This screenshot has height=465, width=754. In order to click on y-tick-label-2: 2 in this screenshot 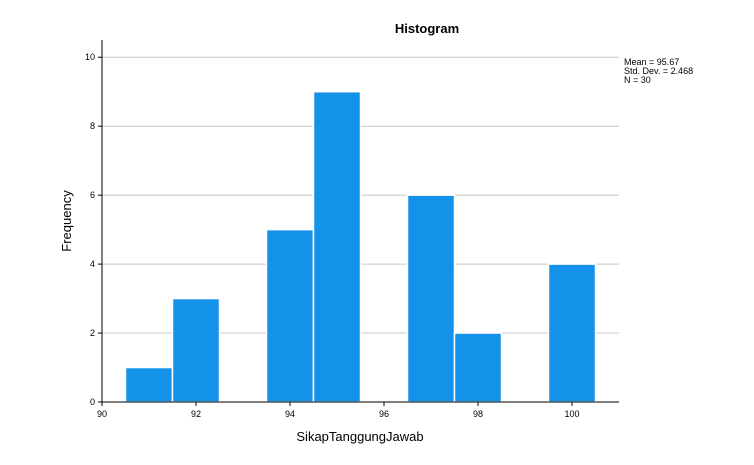, I will do `click(92, 333)`.